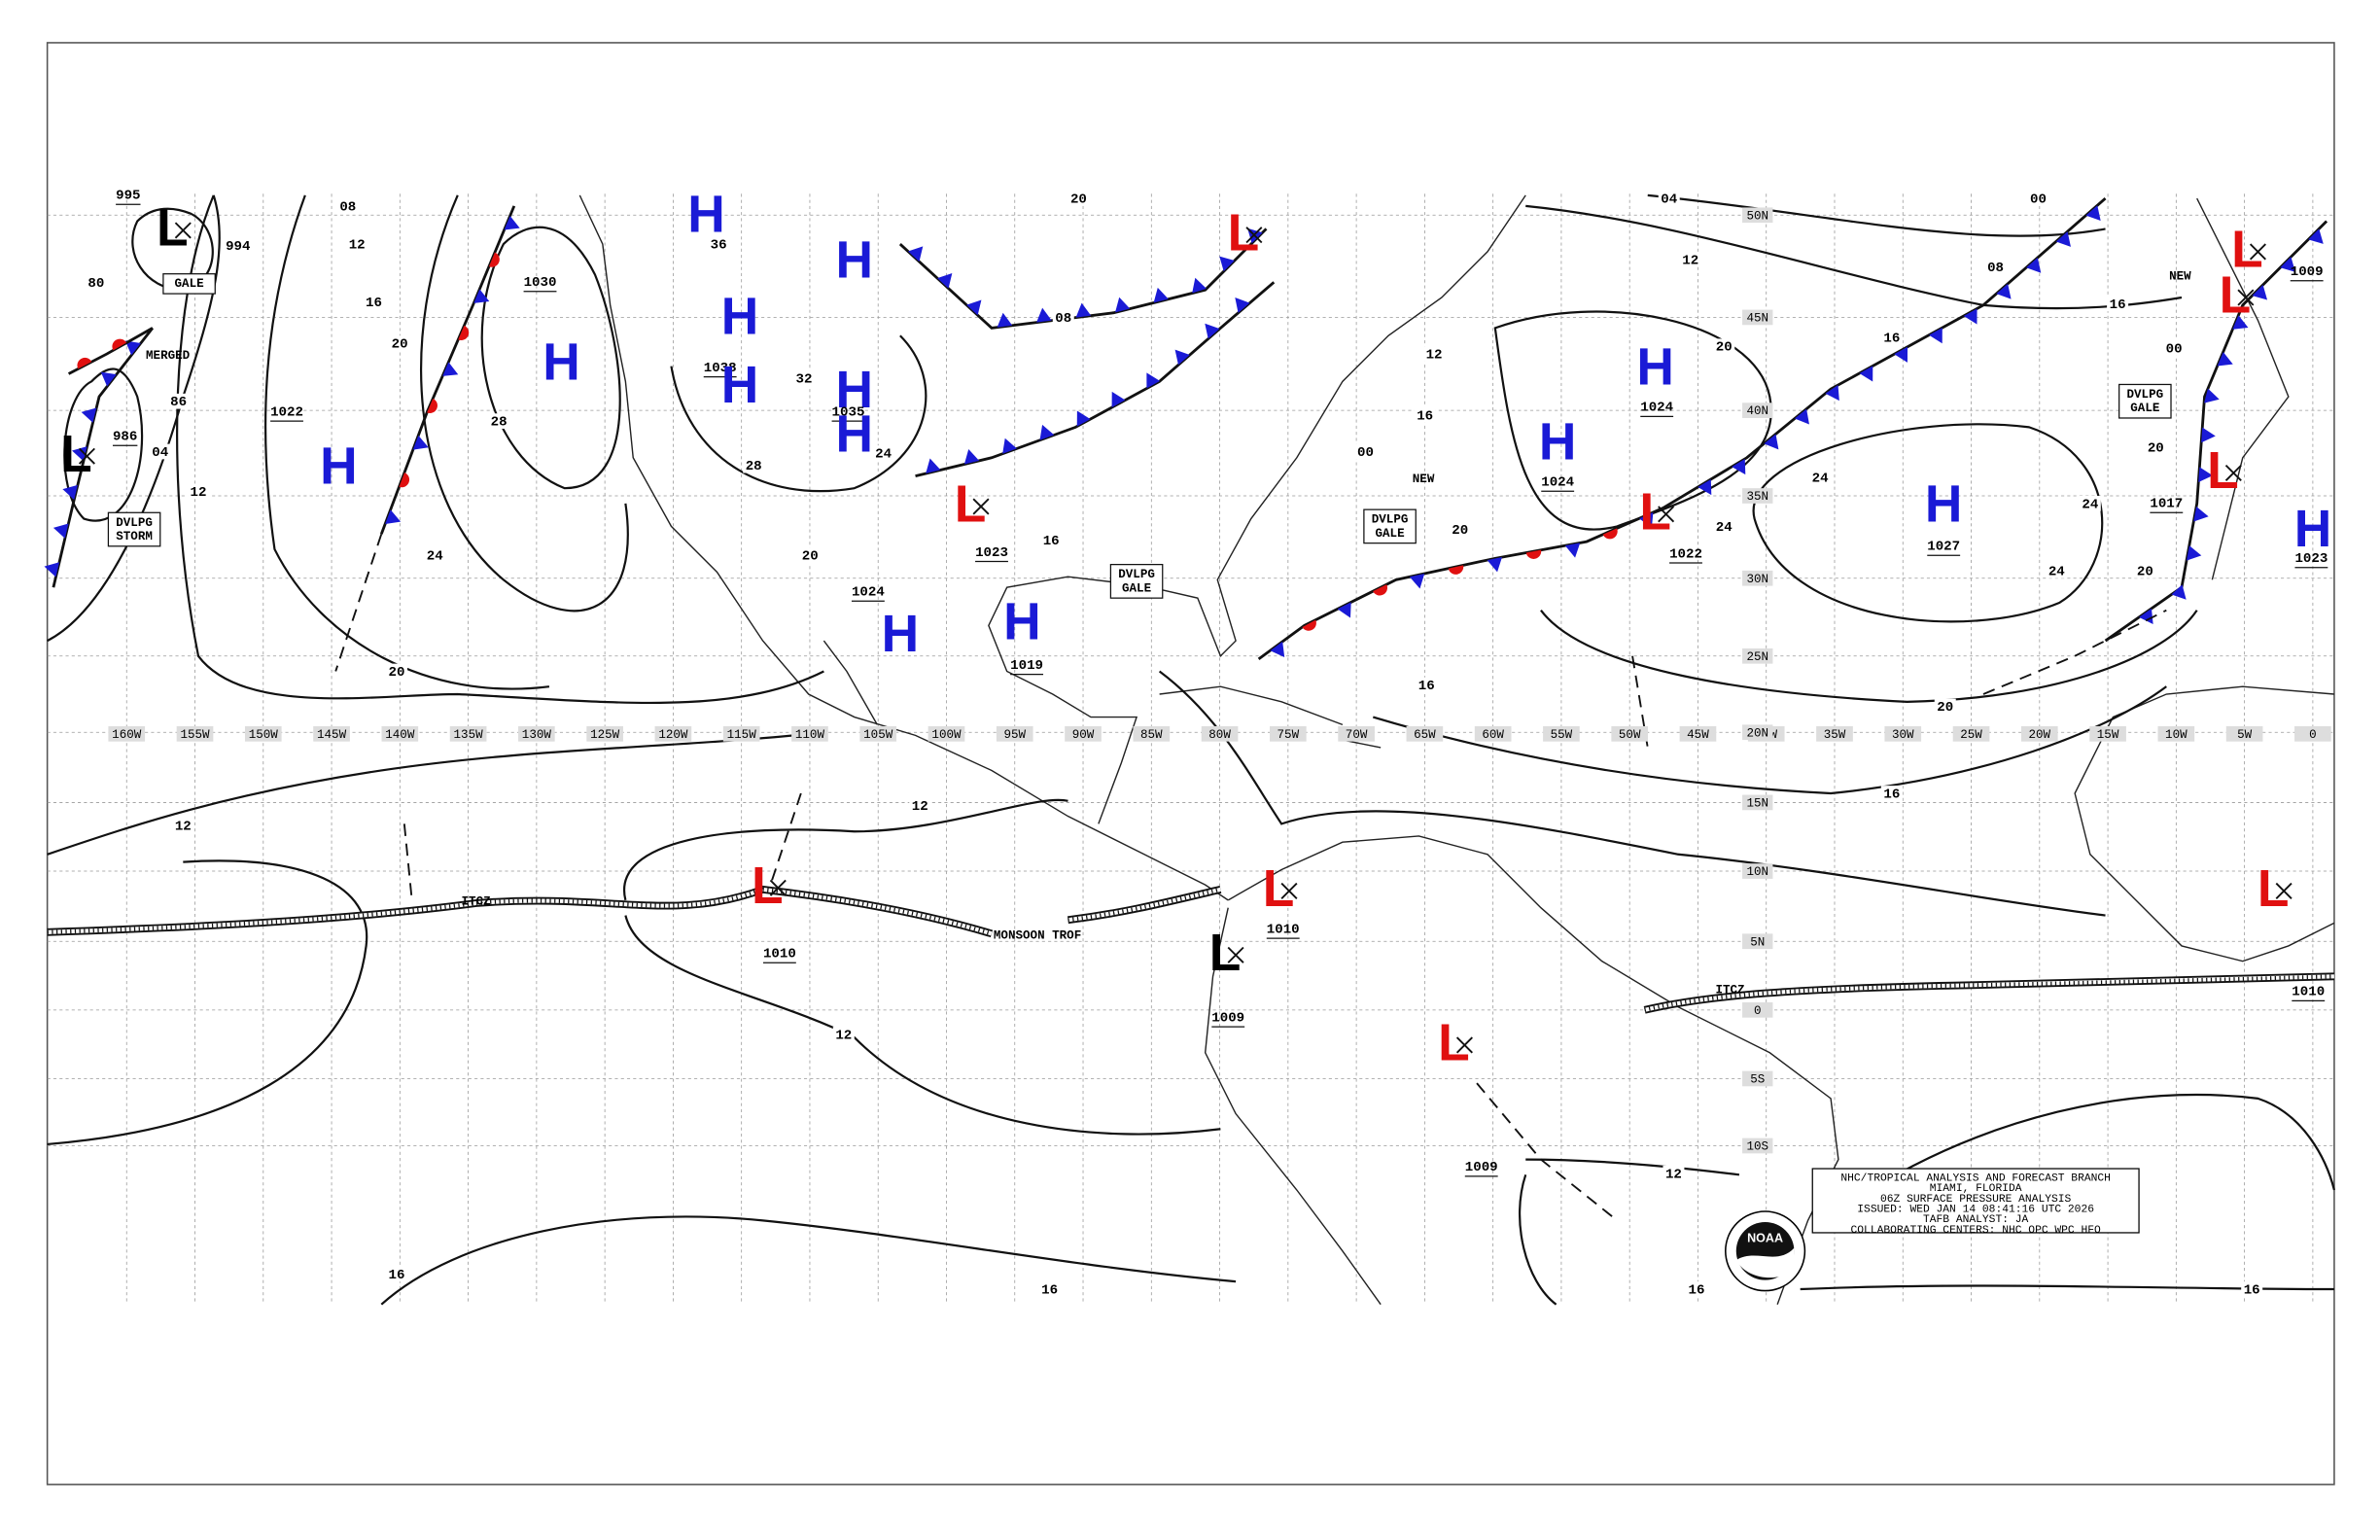  Describe the element at coordinates (1460, 584) in the screenshot. I see `front` at that location.